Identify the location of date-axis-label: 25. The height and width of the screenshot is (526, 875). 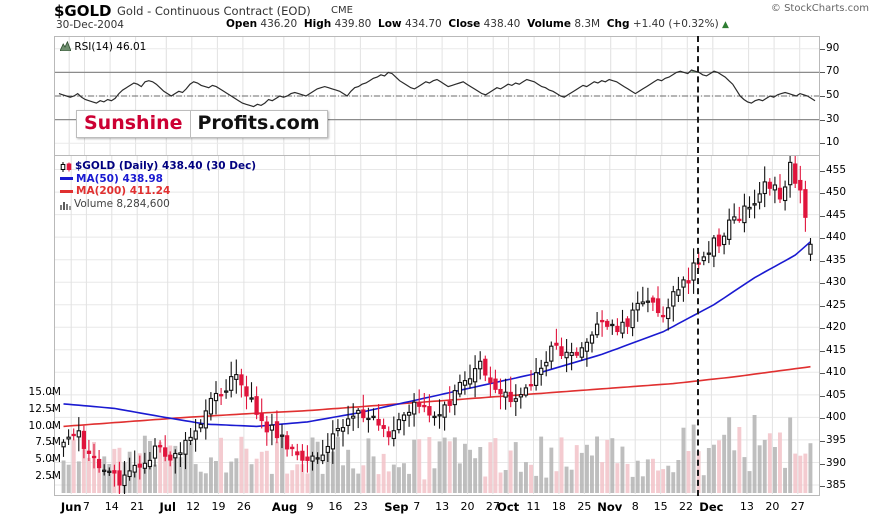
(584, 506).